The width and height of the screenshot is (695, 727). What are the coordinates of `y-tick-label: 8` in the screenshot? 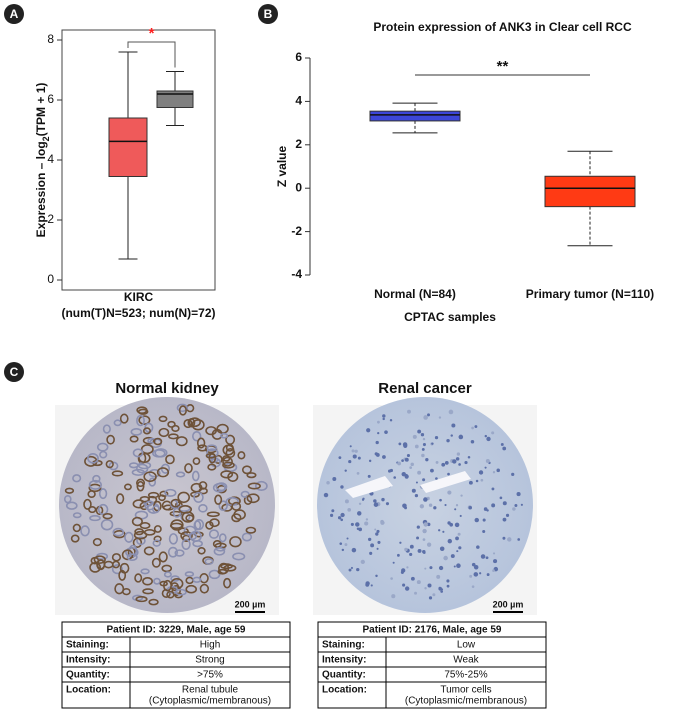 It's located at (50, 39).